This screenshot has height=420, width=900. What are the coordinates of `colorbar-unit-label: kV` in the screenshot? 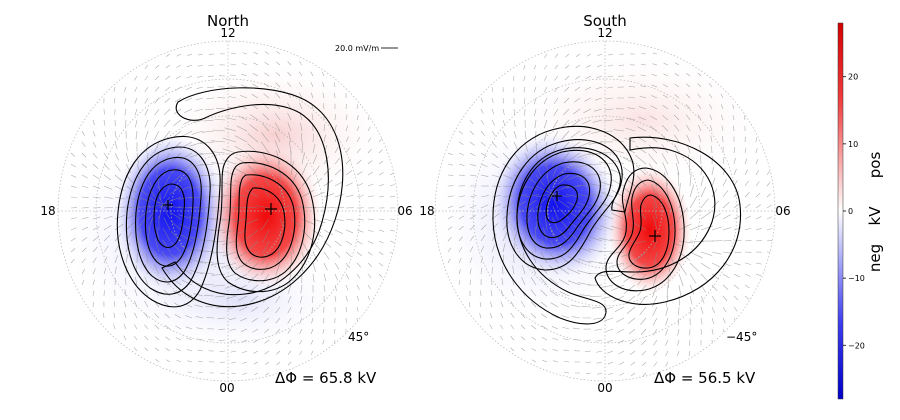 It's located at (875, 216).